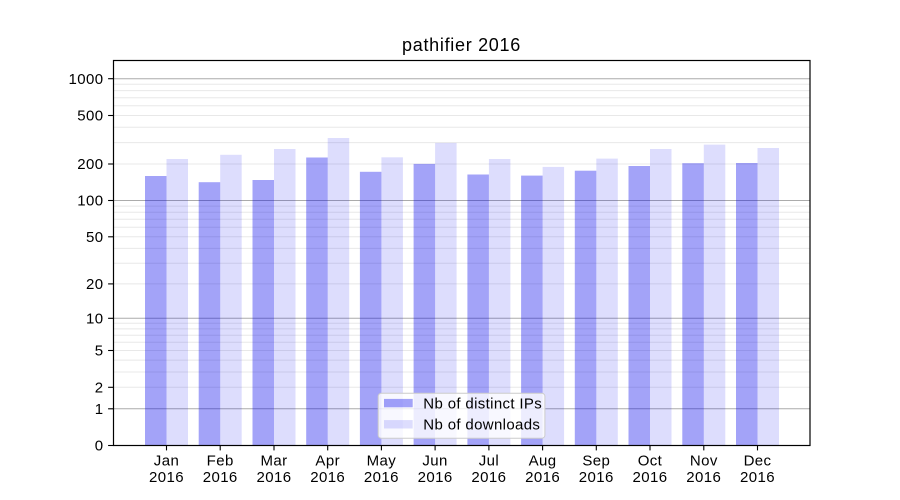 The width and height of the screenshot is (900, 500). What do you see at coordinates (482, 403) in the screenshot?
I see `svg-text: Nb of distinct IPs` at bounding box center [482, 403].